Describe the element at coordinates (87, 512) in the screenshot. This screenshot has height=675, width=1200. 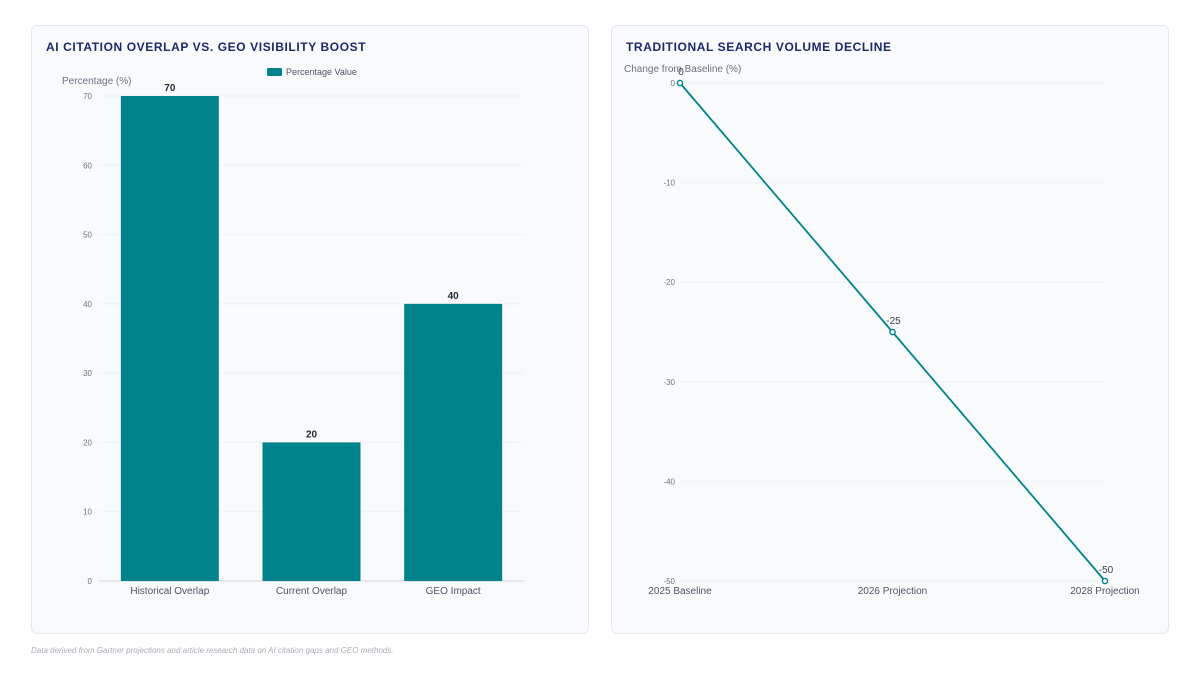
I see `y-tick-label: 10` at that location.